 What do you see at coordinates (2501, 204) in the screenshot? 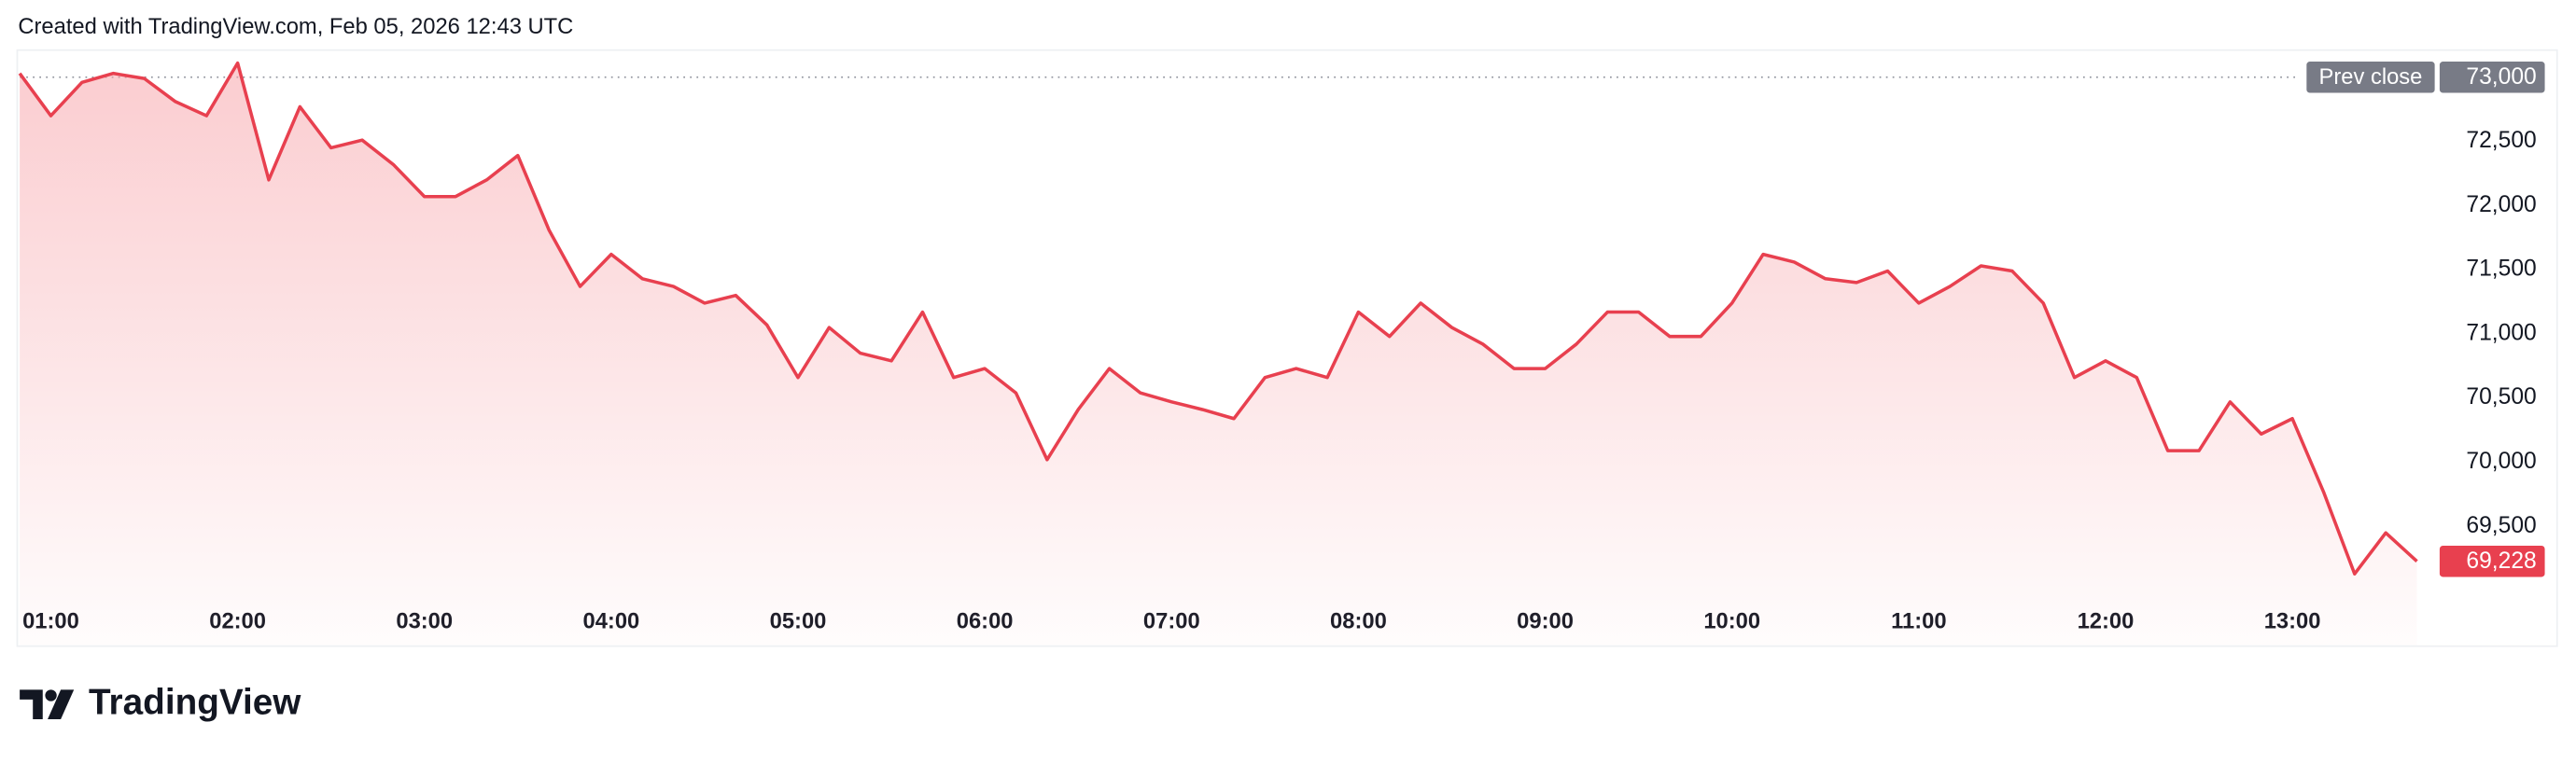
I see `y-tick-label: 72,000` at bounding box center [2501, 204].